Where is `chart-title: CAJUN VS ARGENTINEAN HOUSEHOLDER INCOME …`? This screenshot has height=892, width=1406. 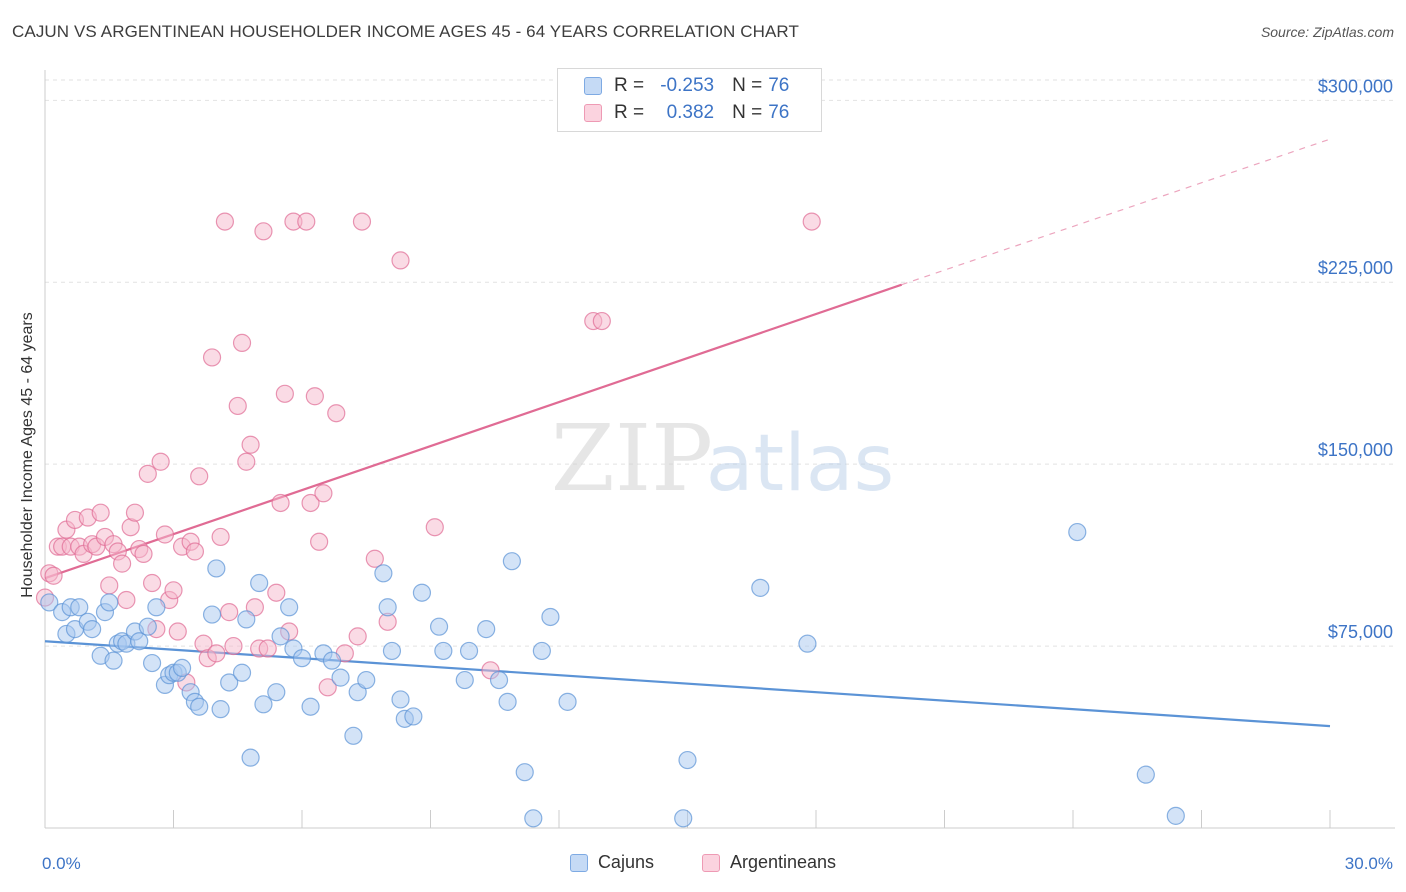
chart-title: CAJUN VS ARGENTINEAN HOUSEHOLDER INCOME … is located at coordinates (405, 31).